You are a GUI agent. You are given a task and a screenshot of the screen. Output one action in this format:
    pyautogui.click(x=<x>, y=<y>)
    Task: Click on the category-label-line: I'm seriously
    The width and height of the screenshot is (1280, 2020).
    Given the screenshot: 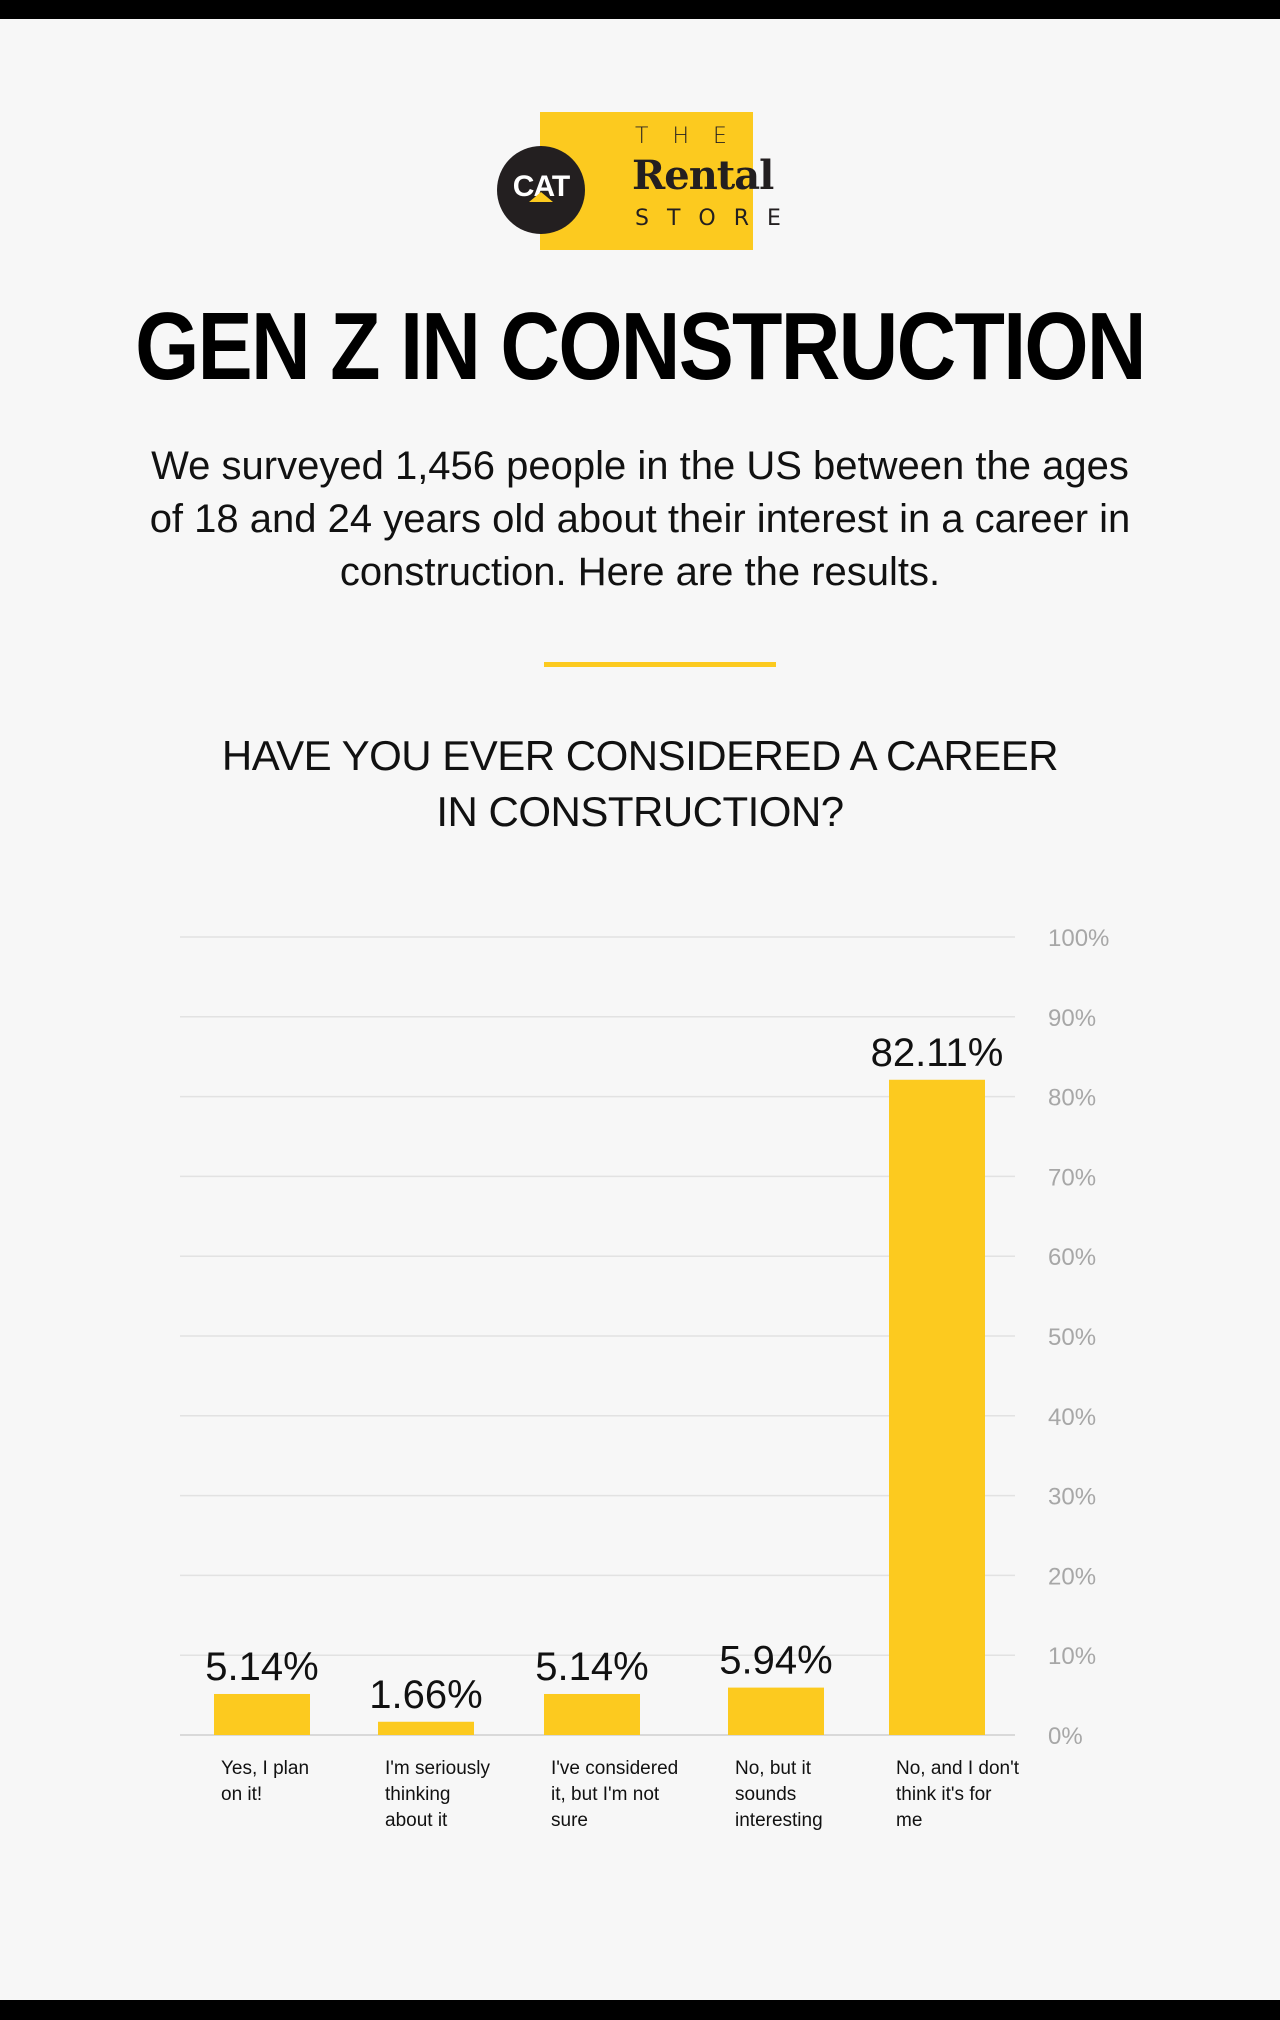 What is the action you would take?
    pyautogui.click(x=437, y=1768)
    